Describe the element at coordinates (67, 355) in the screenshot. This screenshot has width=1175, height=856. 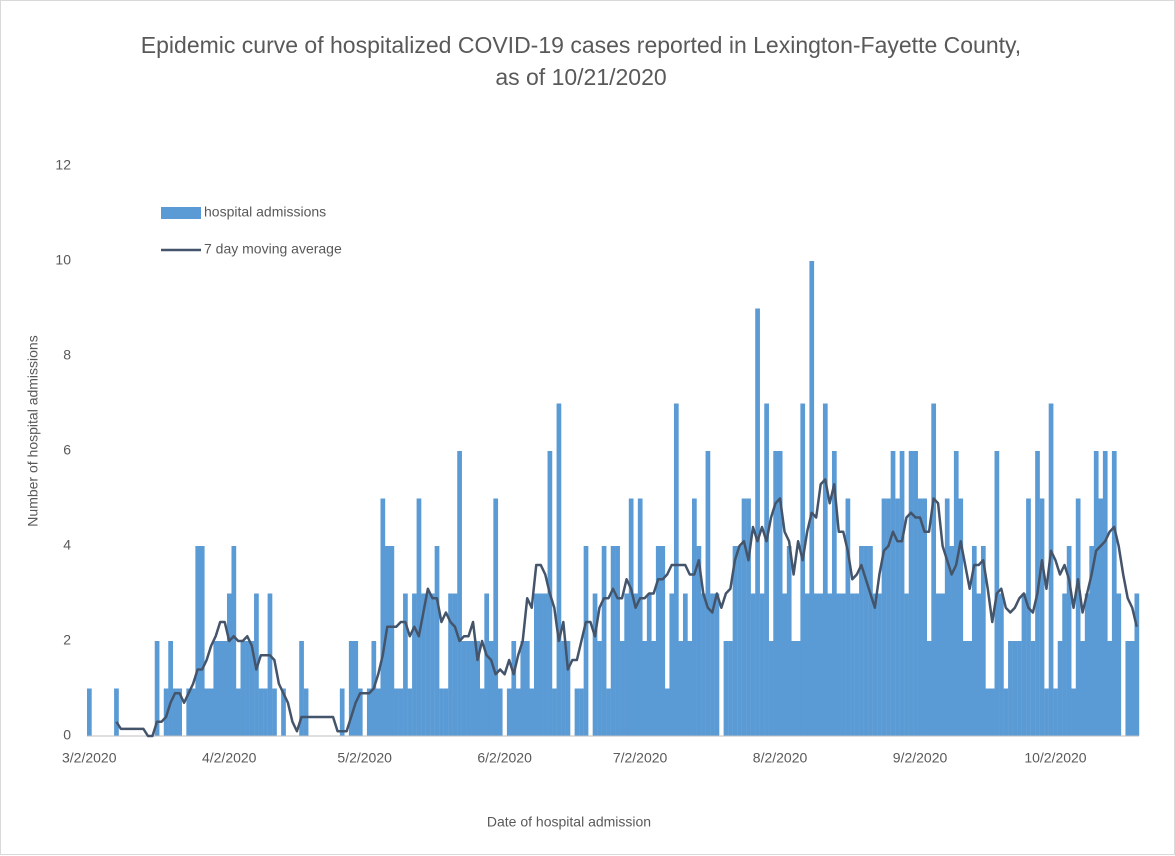
I see `y-tick-label: 8` at that location.